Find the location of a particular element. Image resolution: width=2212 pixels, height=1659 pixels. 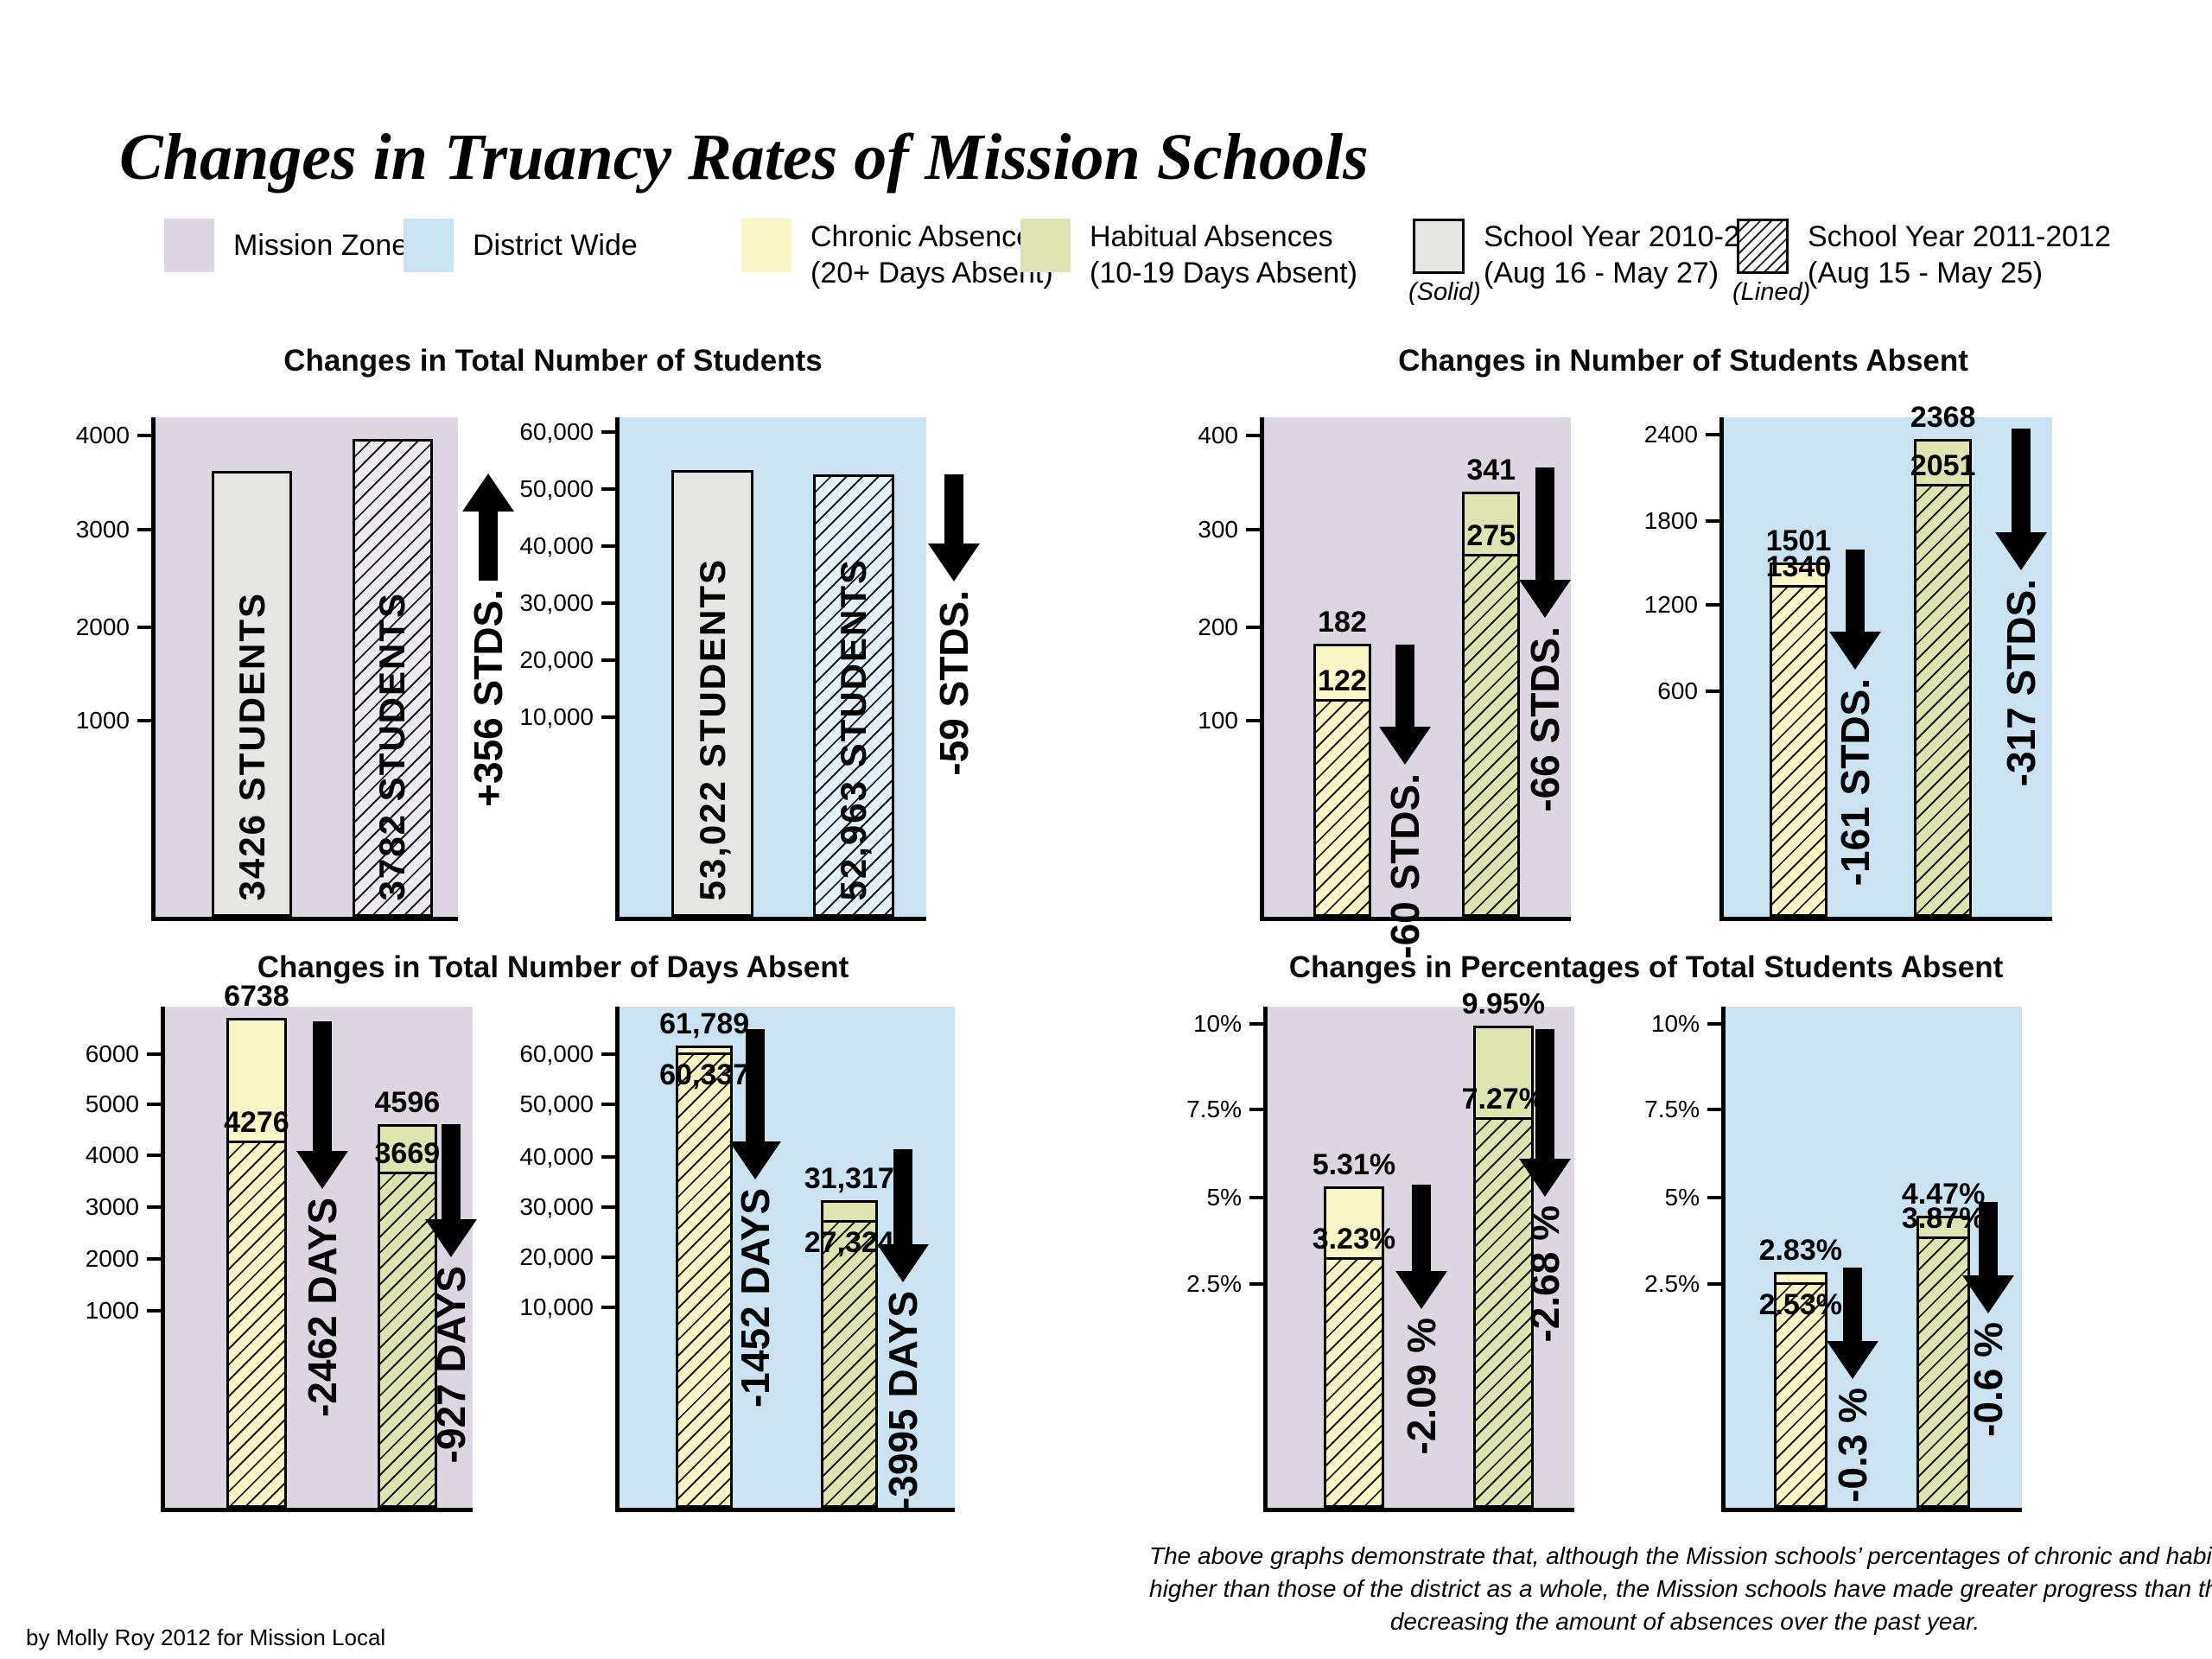

axis-tick-label: 2.5% is located at coordinates (1214, 1283).